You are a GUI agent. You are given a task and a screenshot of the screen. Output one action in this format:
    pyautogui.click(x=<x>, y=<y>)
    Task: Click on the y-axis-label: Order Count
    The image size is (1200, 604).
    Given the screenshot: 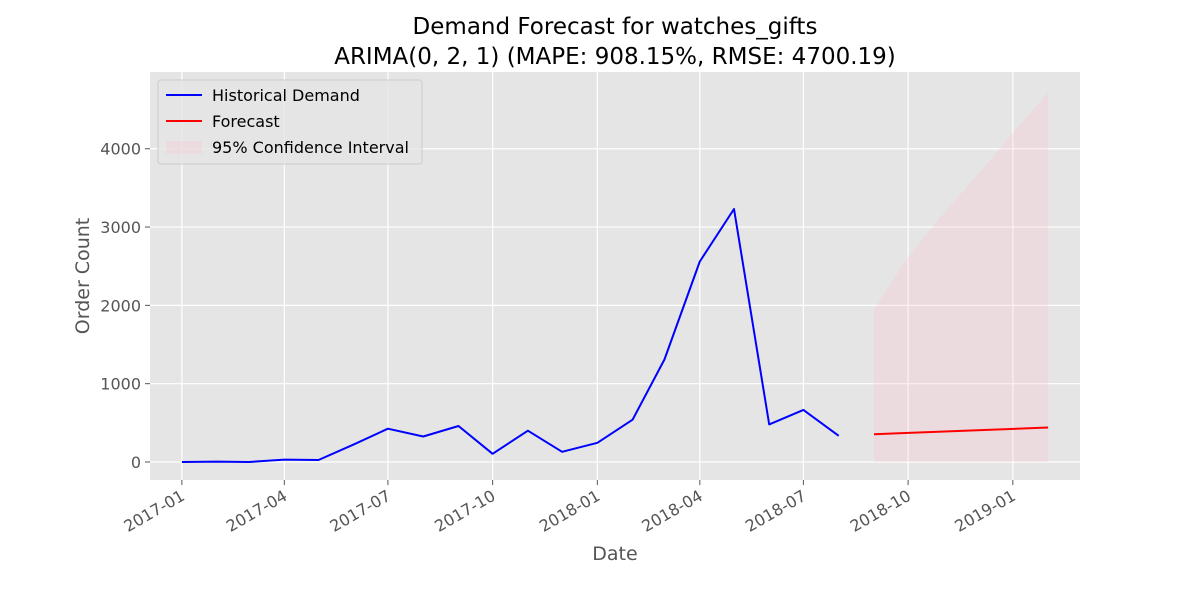 What is the action you would take?
    pyautogui.click(x=83, y=276)
    